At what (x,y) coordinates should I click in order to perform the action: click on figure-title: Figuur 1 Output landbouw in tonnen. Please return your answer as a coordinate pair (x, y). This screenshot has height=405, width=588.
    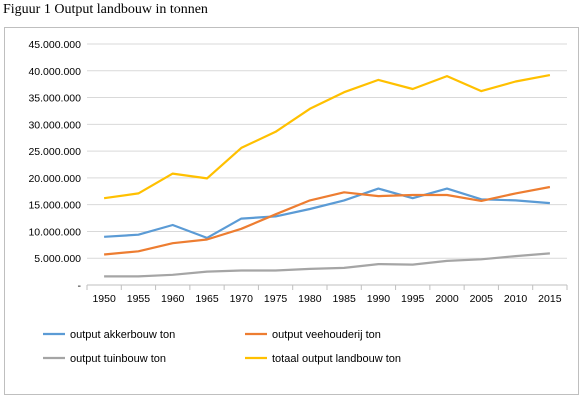
    Looking at the image, I should click on (105, 9).